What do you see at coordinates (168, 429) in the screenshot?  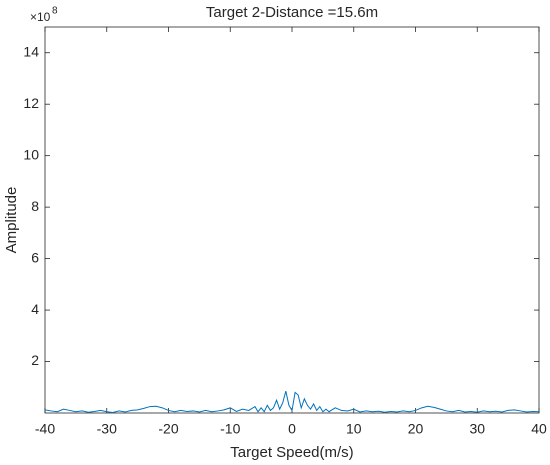 I see `x-tick-label: -20` at bounding box center [168, 429].